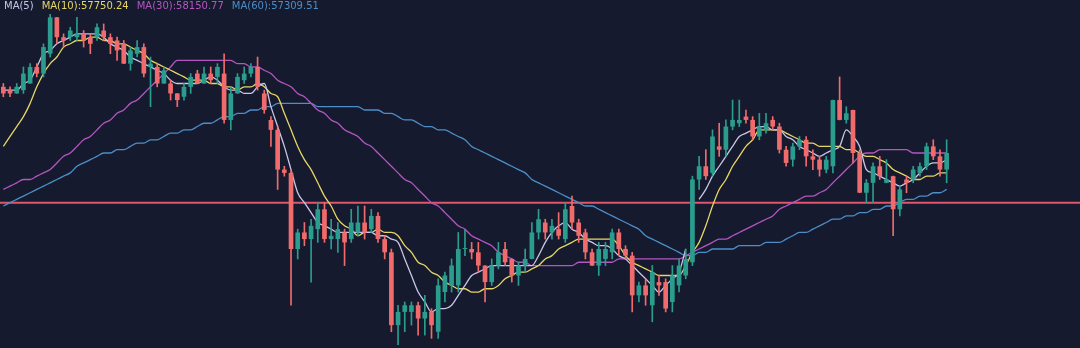  Describe the element at coordinates (85, 5) in the screenshot. I see `text: MA(10):57750.24` at that location.